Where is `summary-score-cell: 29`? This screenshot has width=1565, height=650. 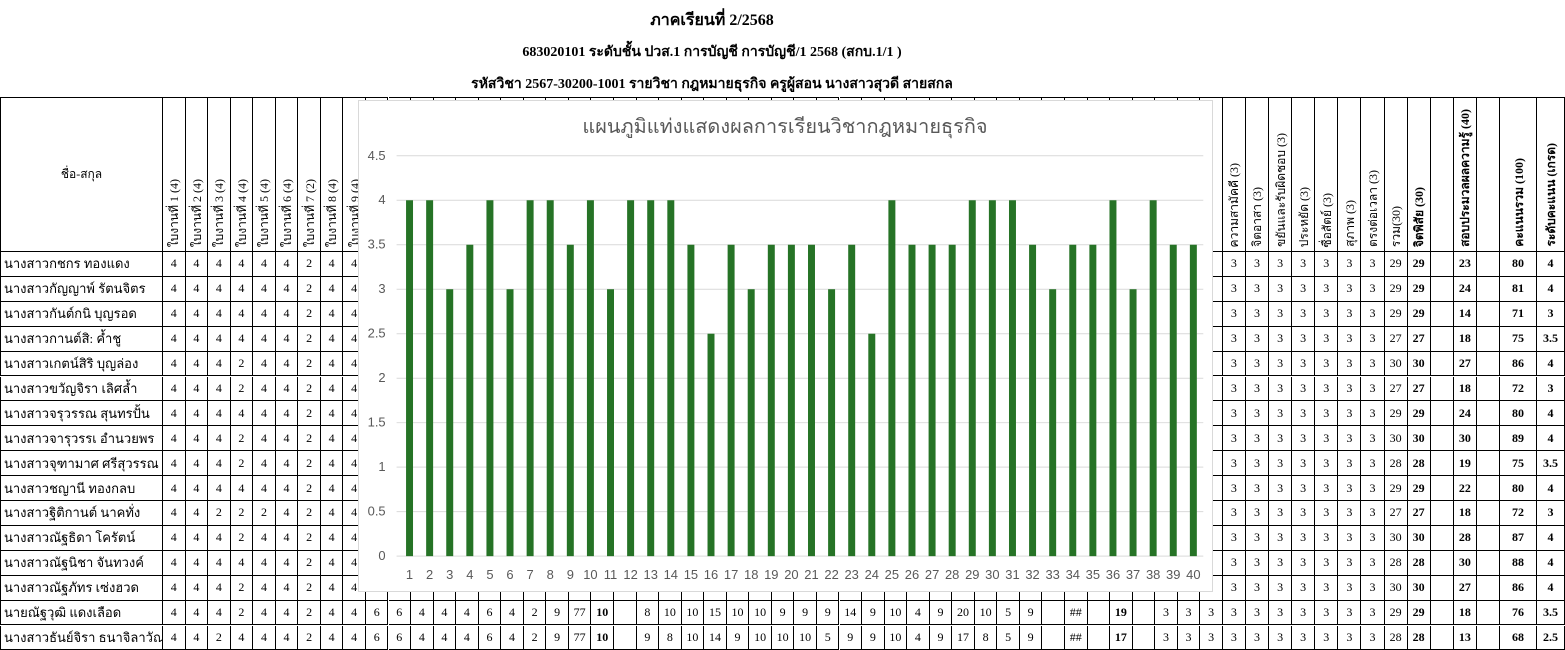
summary-score-cell: 29 is located at coordinates (1419, 414).